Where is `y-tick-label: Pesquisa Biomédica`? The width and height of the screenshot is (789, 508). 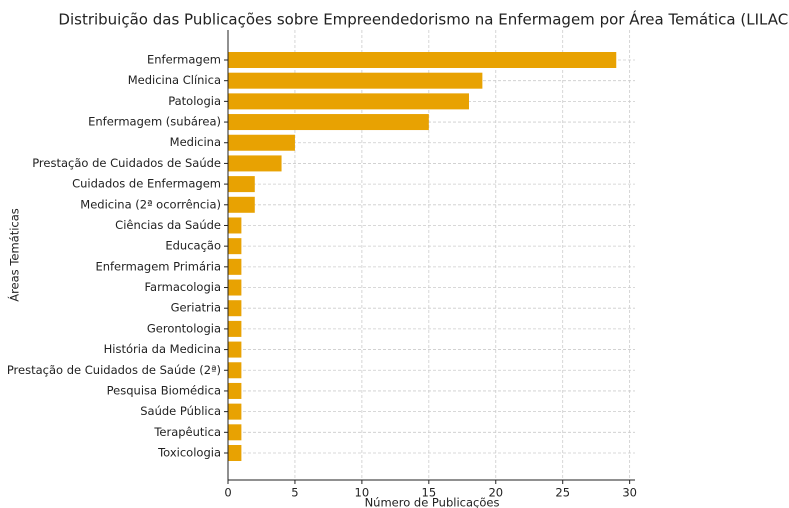 y-tick-label: Pesquisa Biomédica is located at coordinates (164, 390).